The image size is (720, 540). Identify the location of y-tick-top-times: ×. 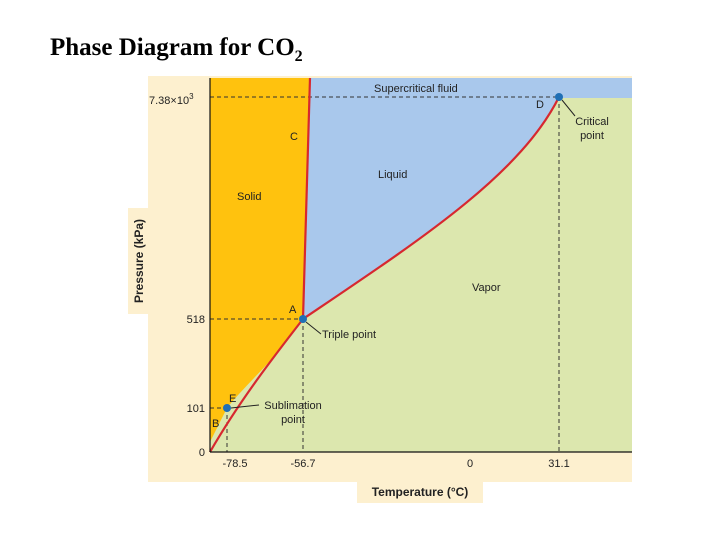
(173, 101).